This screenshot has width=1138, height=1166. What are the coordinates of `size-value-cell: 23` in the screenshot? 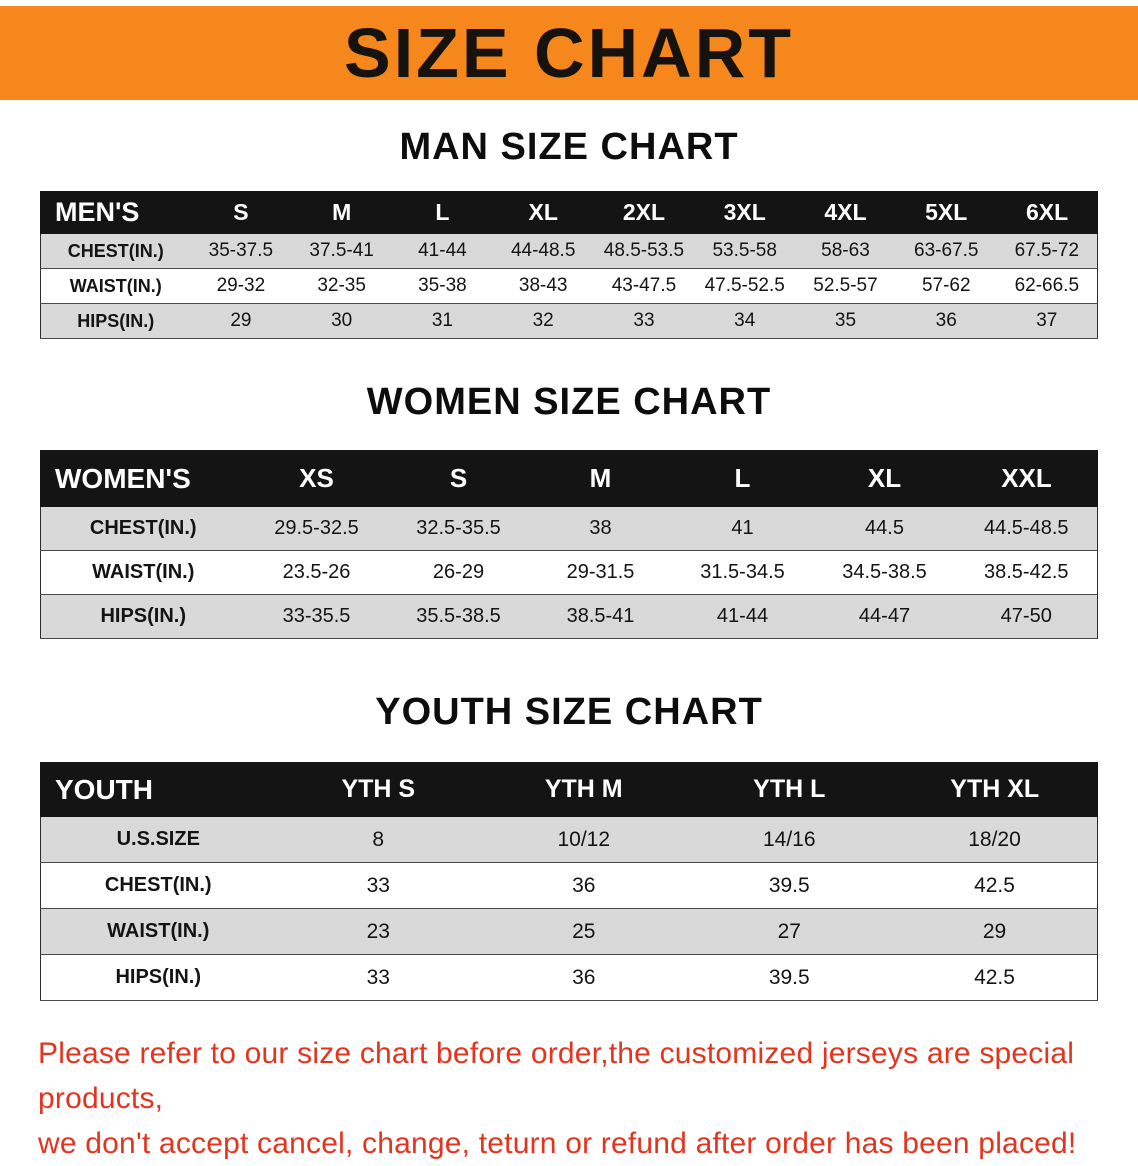 It's located at (378, 931).